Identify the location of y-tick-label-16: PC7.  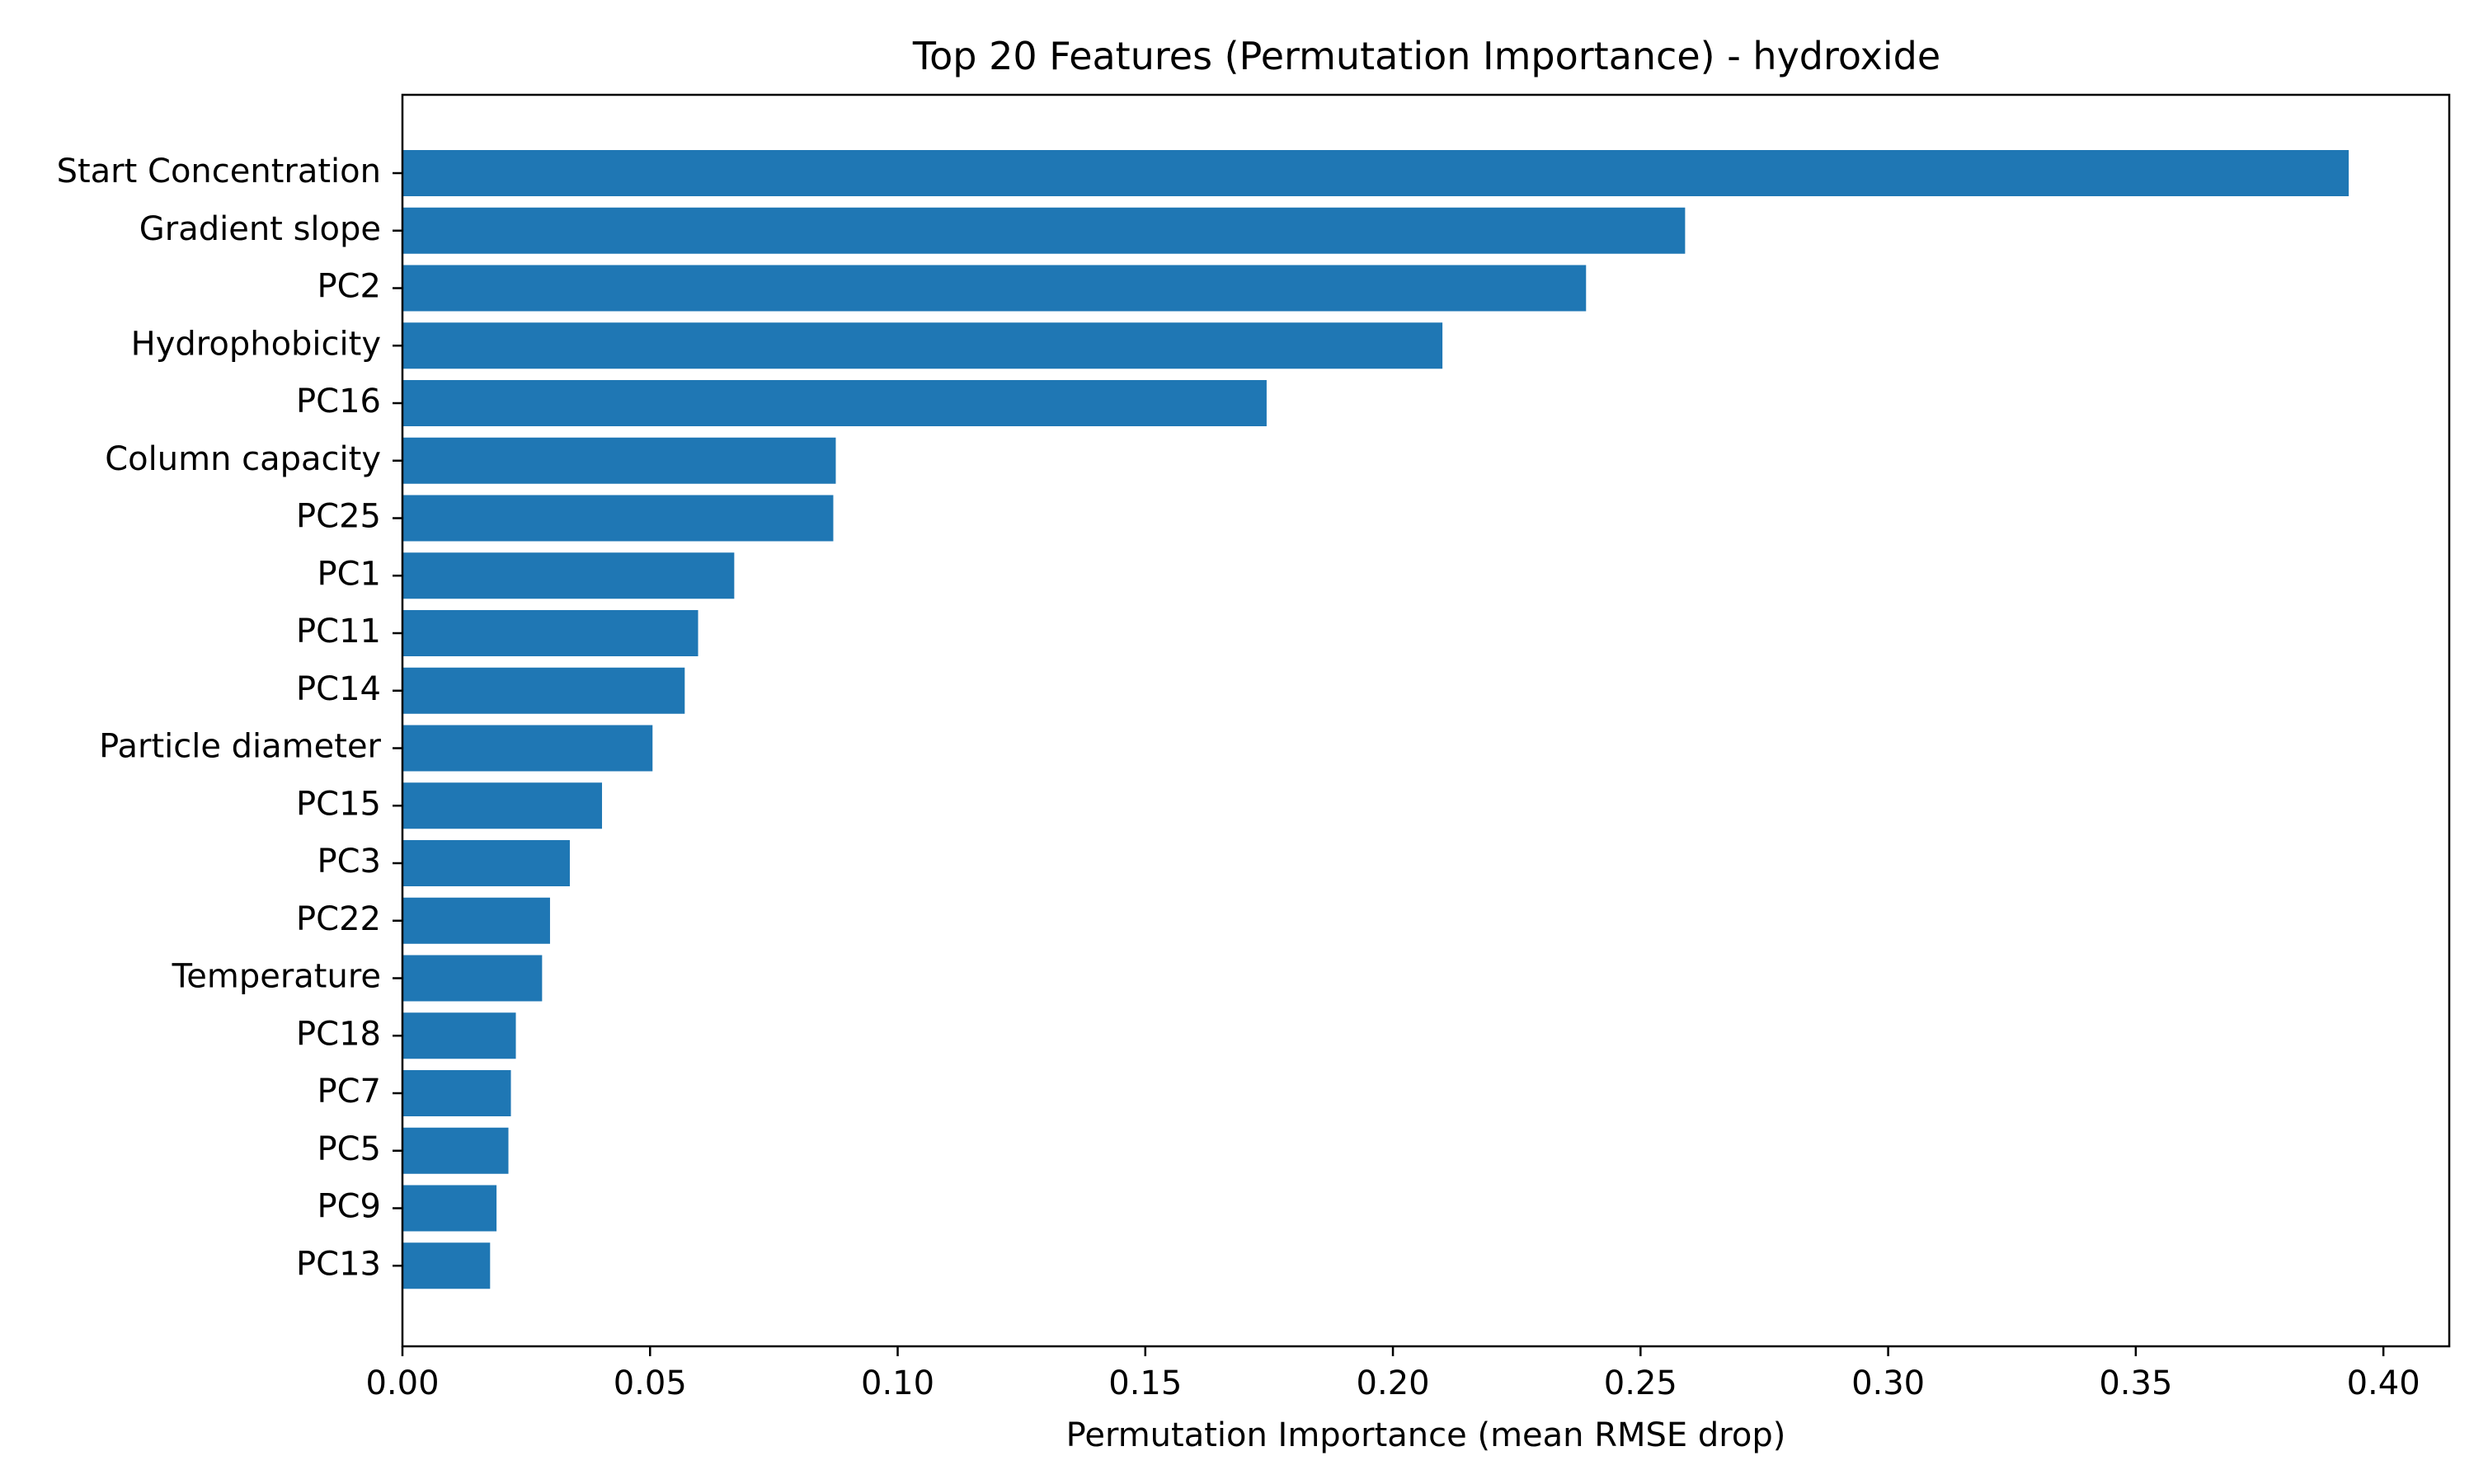
(349, 1092).